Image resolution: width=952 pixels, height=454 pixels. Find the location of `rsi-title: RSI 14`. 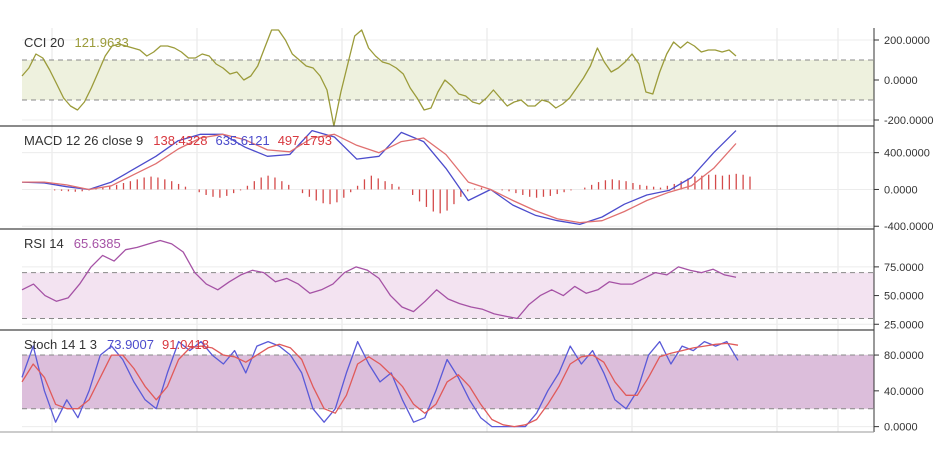

rsi-title: RSI 14 is located at coordinates (44, 243).